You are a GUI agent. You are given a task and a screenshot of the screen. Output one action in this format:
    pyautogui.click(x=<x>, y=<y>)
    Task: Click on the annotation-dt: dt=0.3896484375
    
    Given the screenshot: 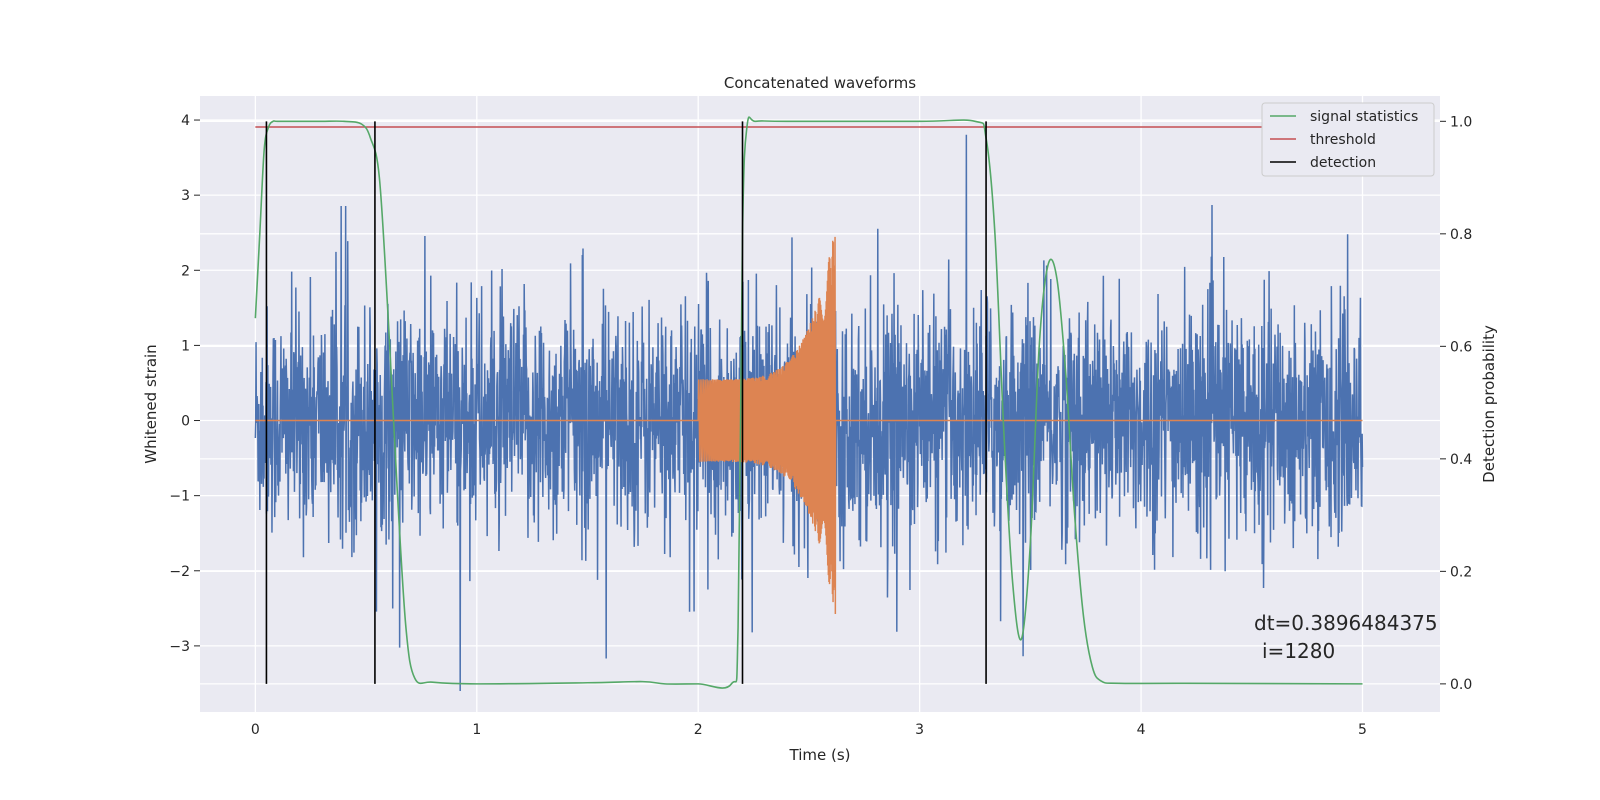 What is the action you would take?
    pyautogui.click(x=1346, y=623)
    